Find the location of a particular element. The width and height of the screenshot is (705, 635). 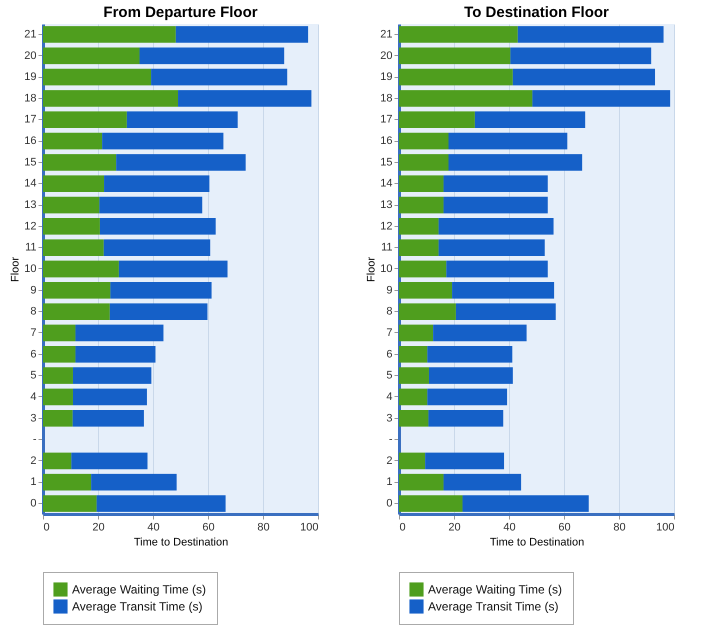

chart-title: From Departure Floor is located at coordinates (180, 12).